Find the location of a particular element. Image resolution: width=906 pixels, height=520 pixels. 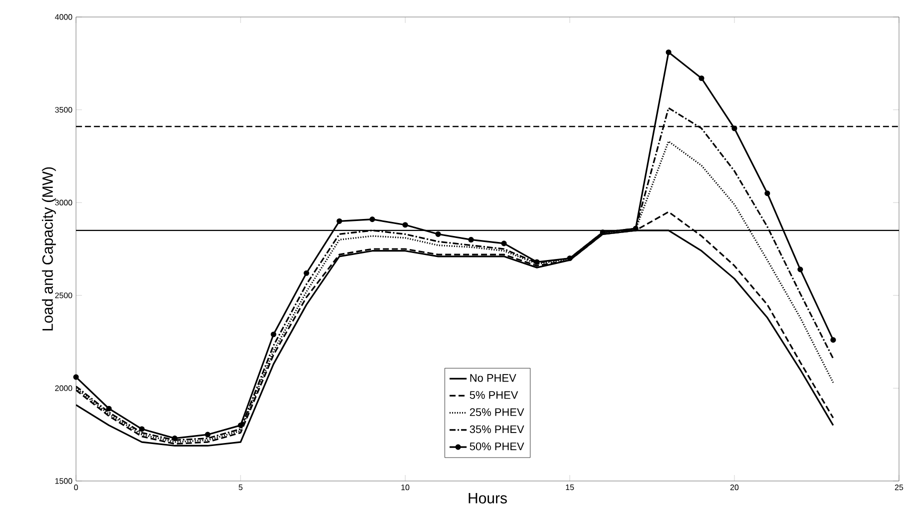

legend-label: No PHEV is located at coordinates (493, 378).